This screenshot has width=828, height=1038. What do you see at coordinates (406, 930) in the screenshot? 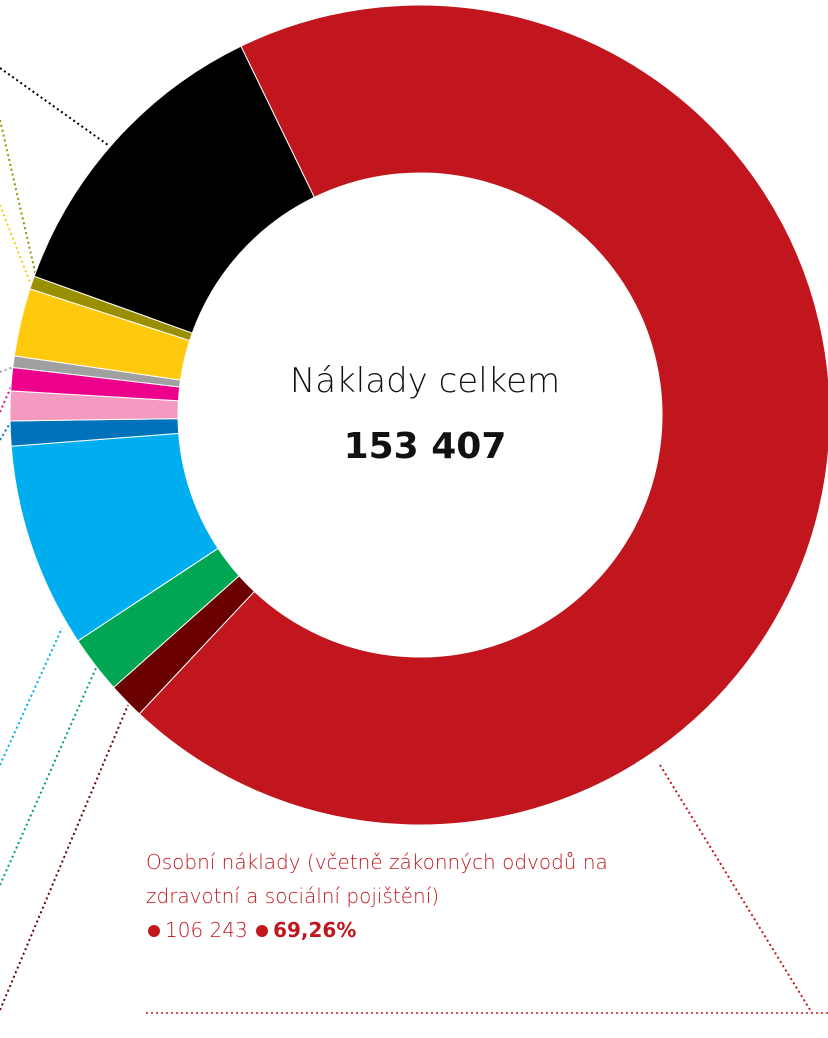
I see `value-line: 106 243 69,26%` at bounding box center [406, 930].